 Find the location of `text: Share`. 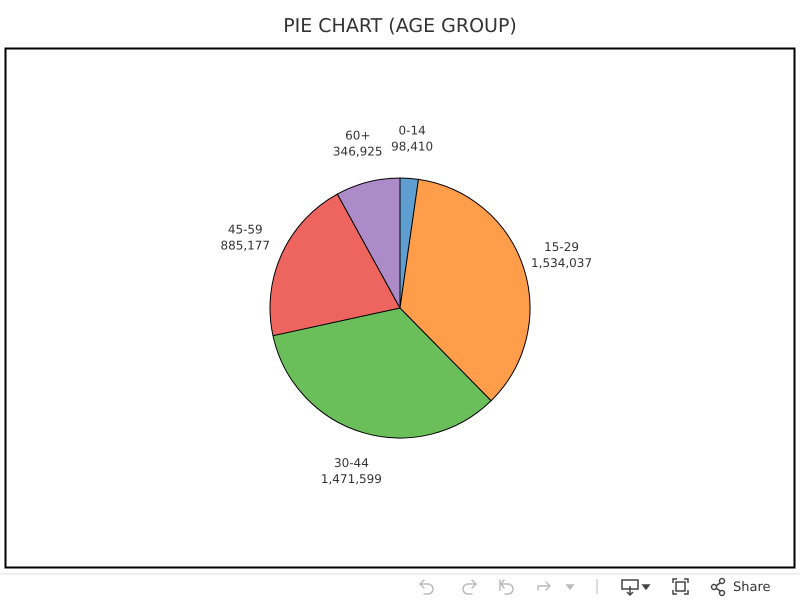

text: Share is located at coordinates (752, 587).